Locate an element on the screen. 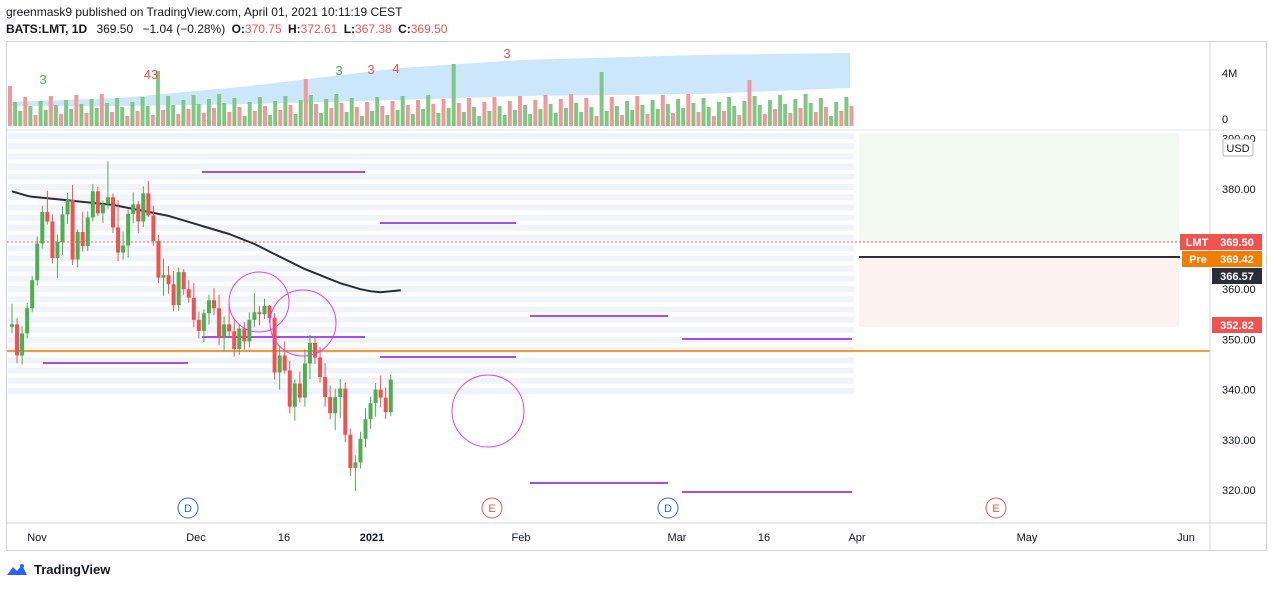 This screenshot has width=1274, height=589. count-label: 4 is located at coordinates (395, 68).